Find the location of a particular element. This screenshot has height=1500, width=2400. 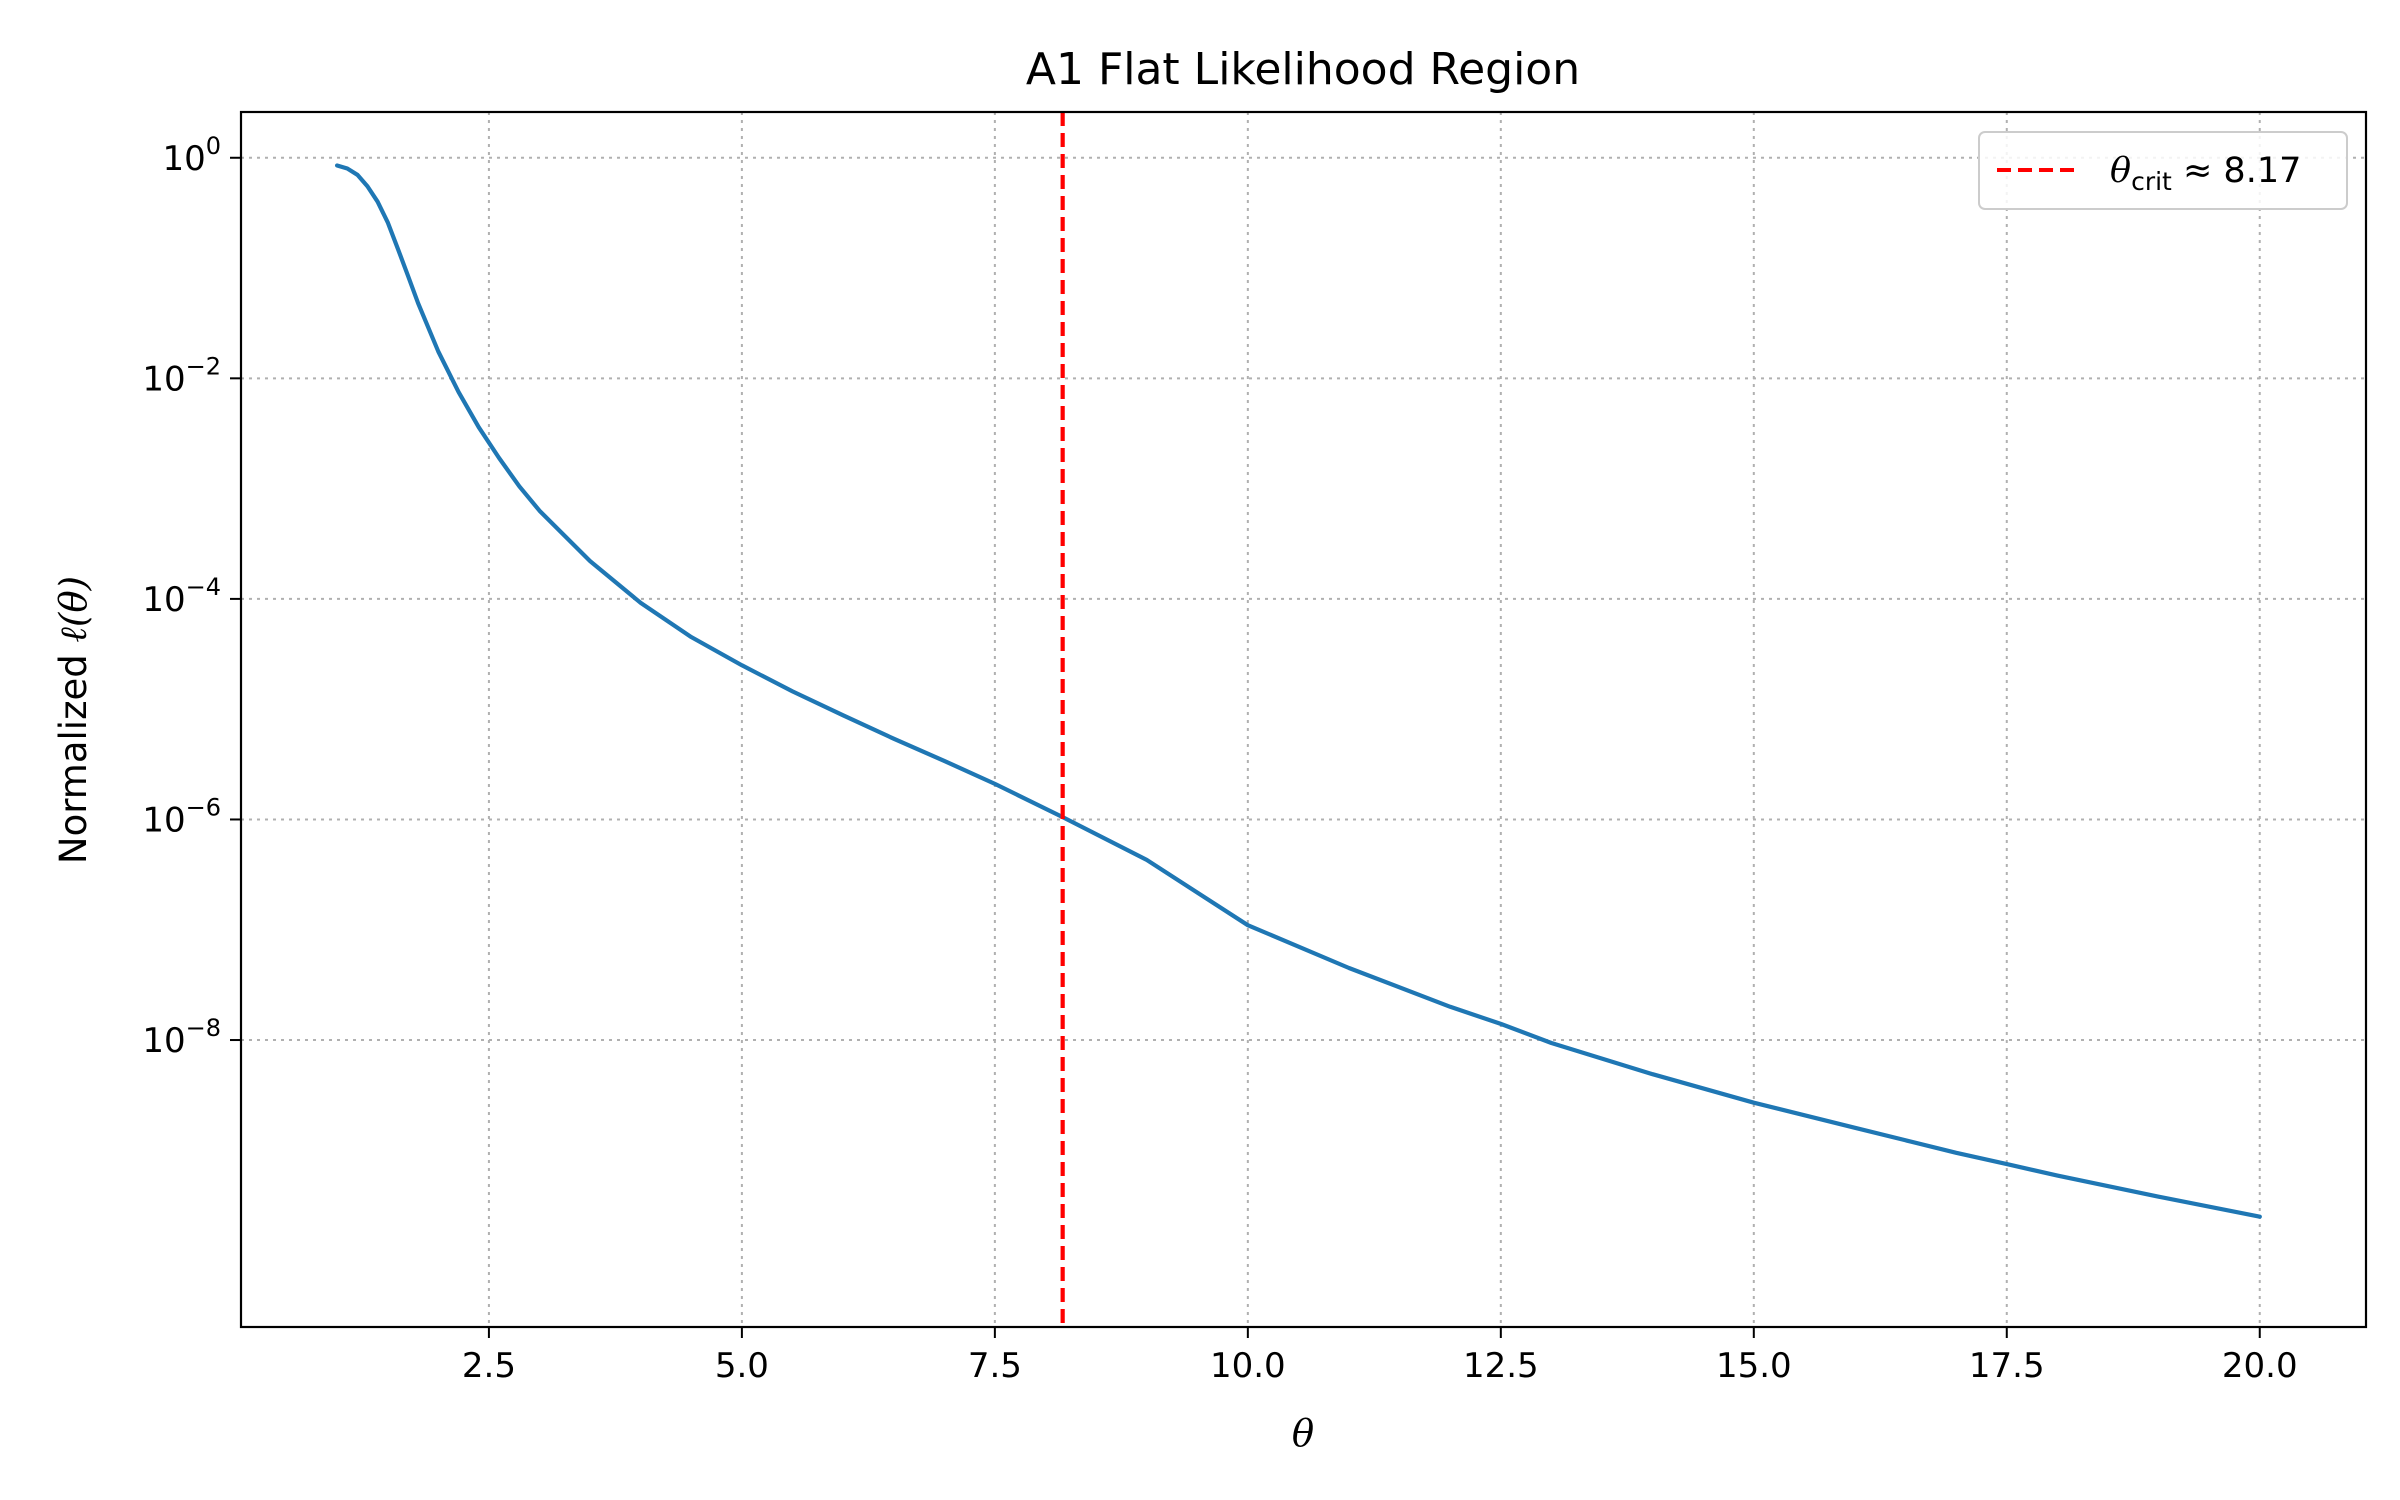

x-tick-label: 2.5 is located at coordinates (489, 1366).